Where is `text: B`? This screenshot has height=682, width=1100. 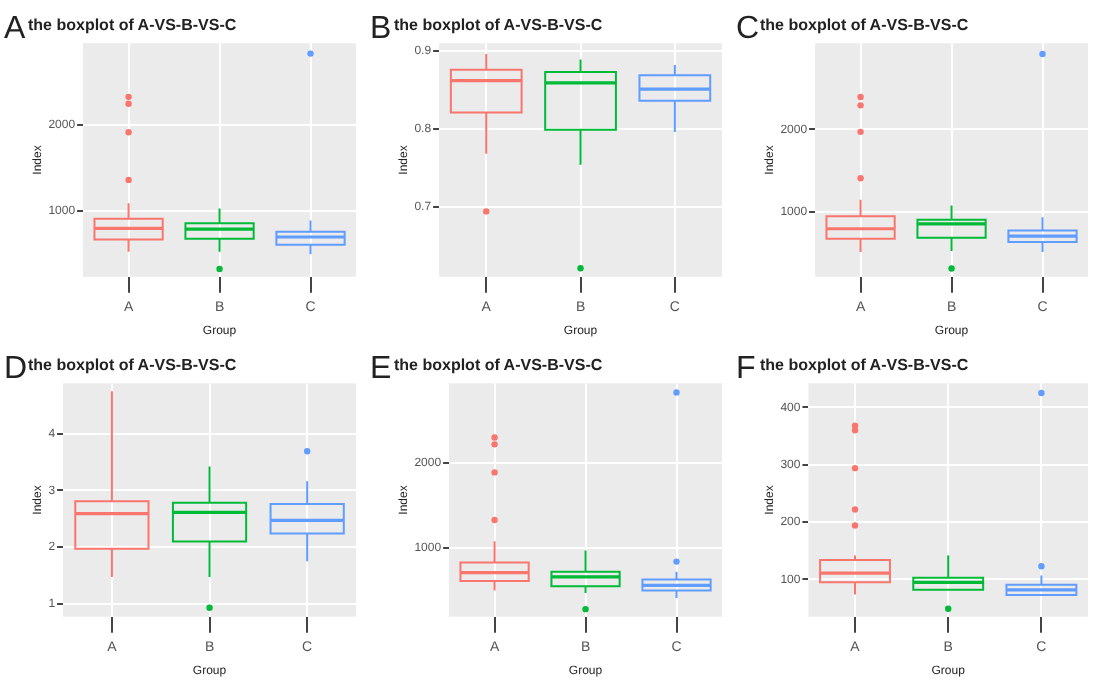 text: B is located at coordinates (381, 30).